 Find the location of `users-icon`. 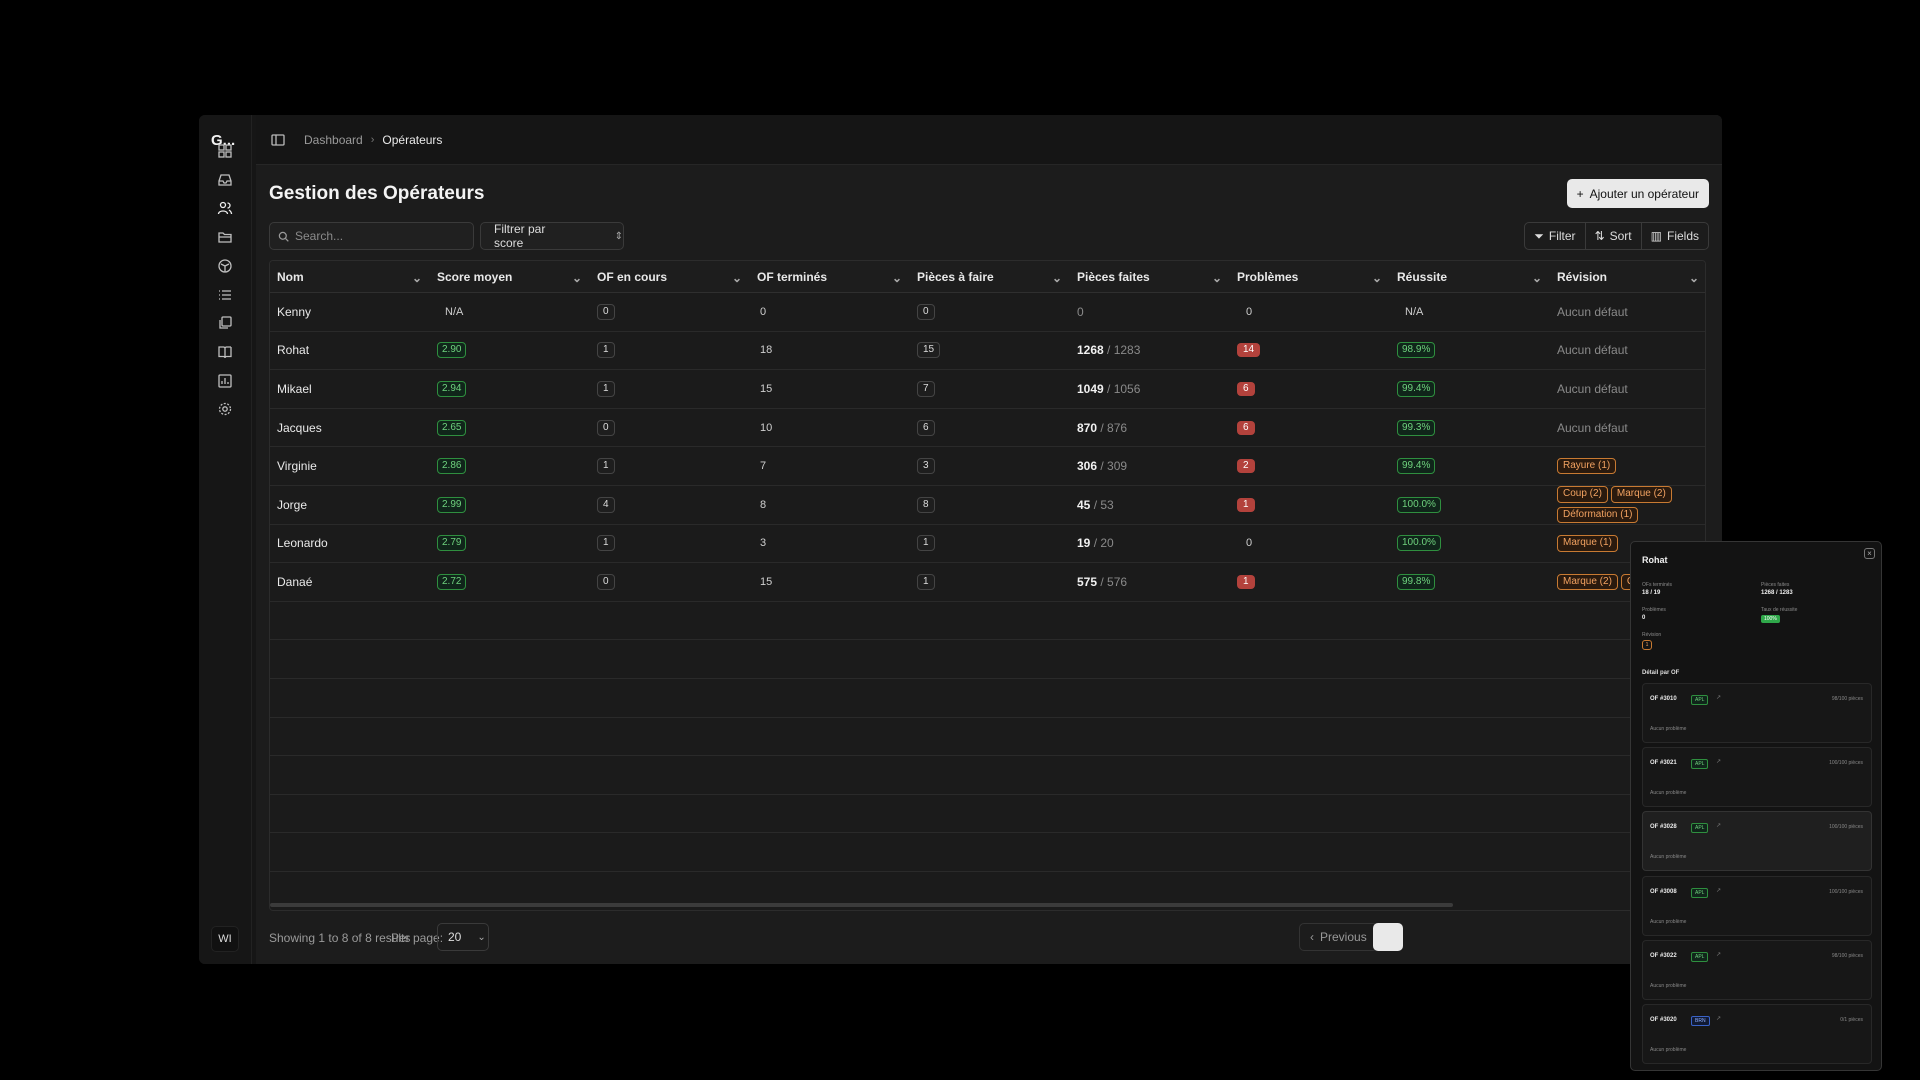

users-icon is located at coordinates (225, 208).